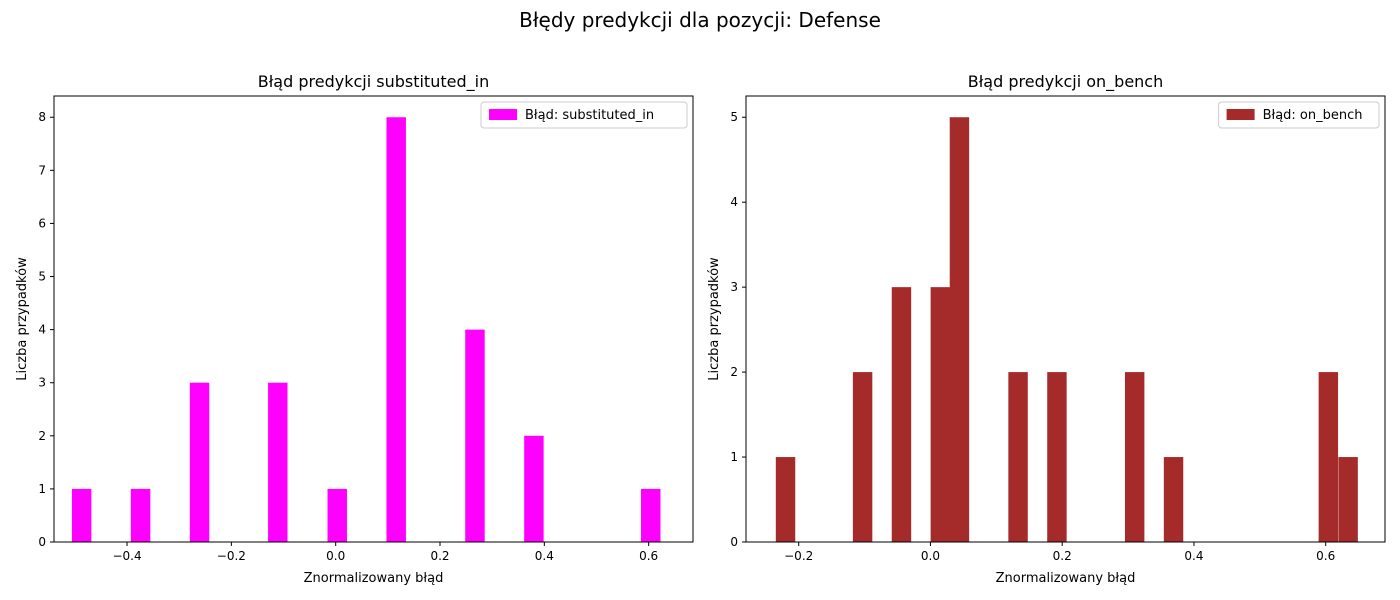 This screenshot has width=1400, height=600. I want to click on legend: Błąd: on_bench, so click(1299, 115).